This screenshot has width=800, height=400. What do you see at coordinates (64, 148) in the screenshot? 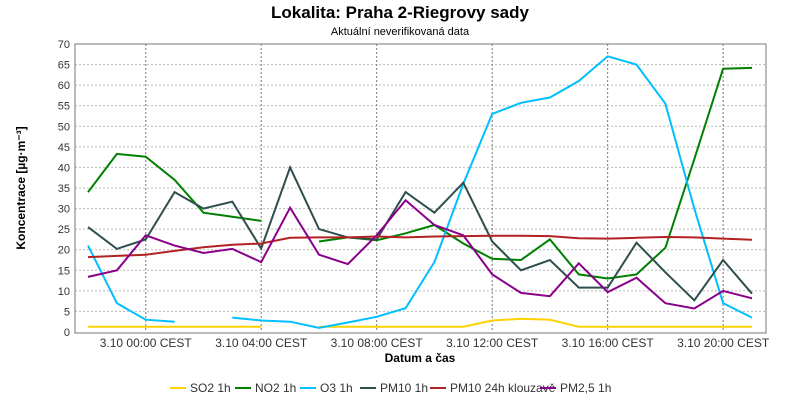
I see `y-tick-label: 45` at bounding box center [64, 148].